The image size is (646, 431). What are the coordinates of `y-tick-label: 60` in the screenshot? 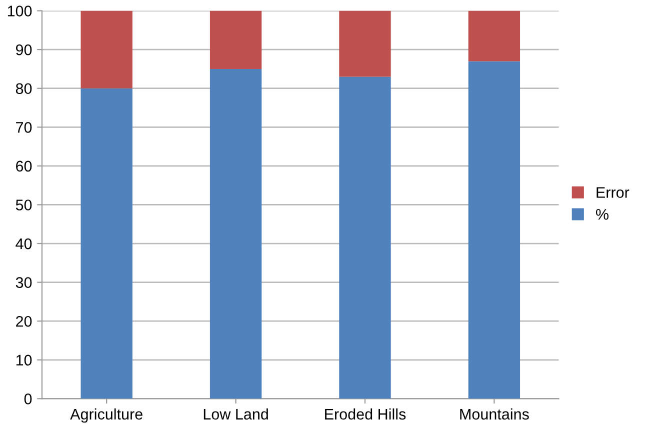 It's located at (24, 166).